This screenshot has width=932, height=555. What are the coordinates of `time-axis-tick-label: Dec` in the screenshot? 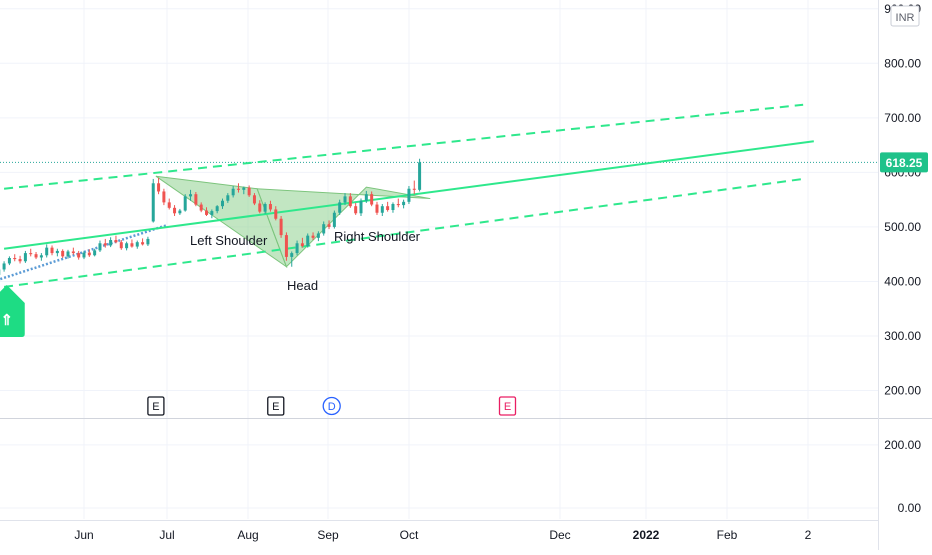 It's located at (559, 535).